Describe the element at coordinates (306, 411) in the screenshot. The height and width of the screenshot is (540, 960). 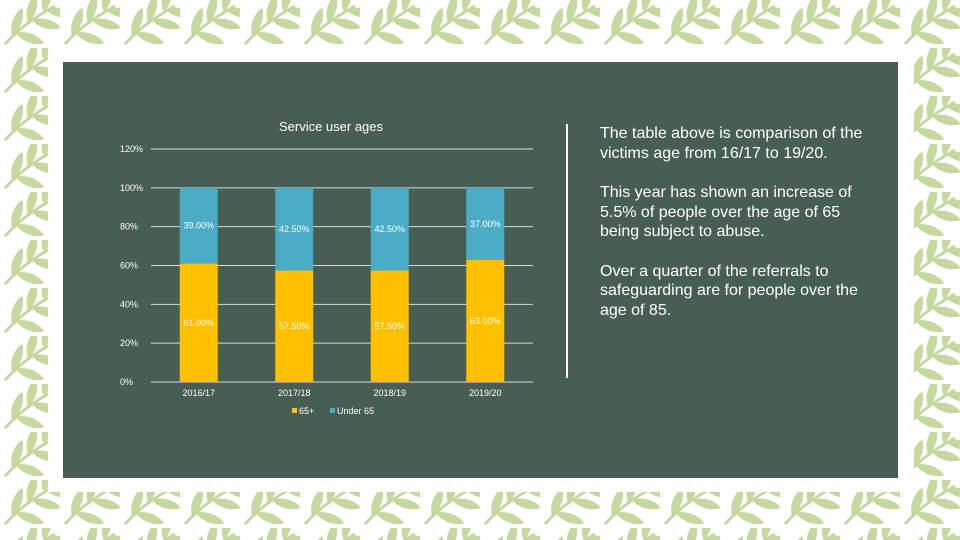
I see `legend-label: 65+` at that location.